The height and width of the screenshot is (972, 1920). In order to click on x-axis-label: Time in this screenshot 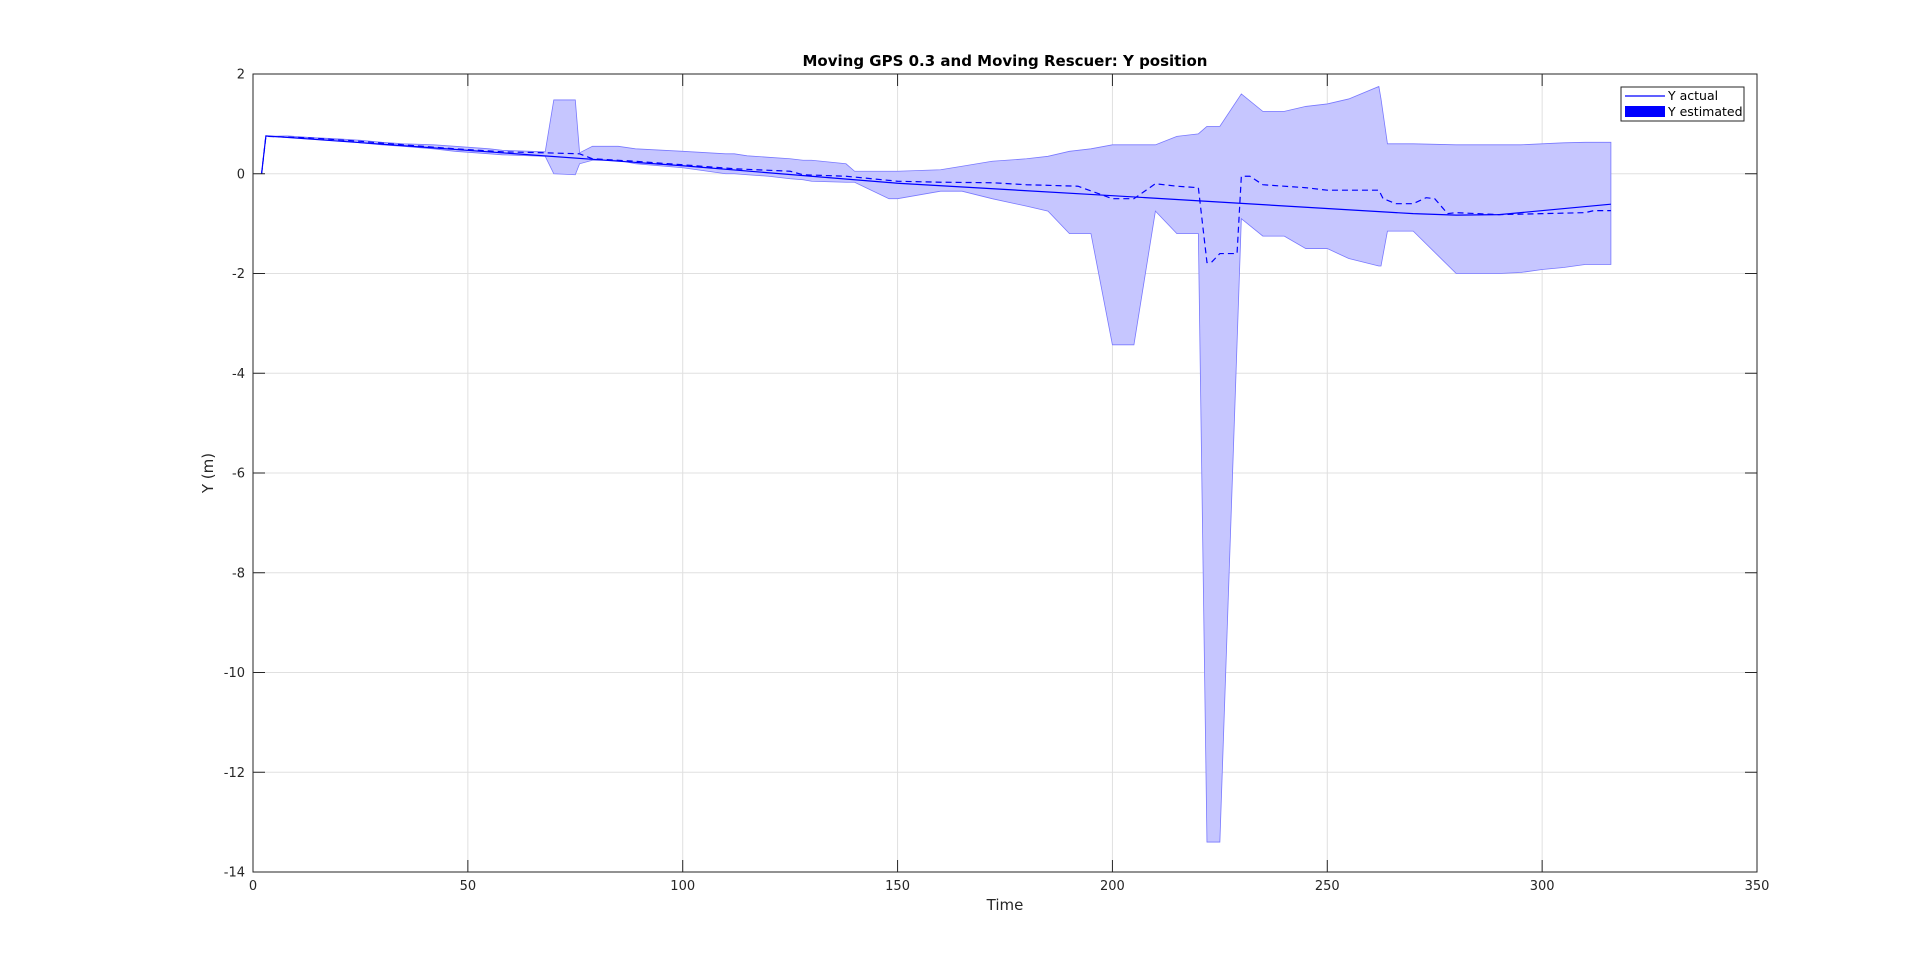, I will do `click(1005, 905)`.